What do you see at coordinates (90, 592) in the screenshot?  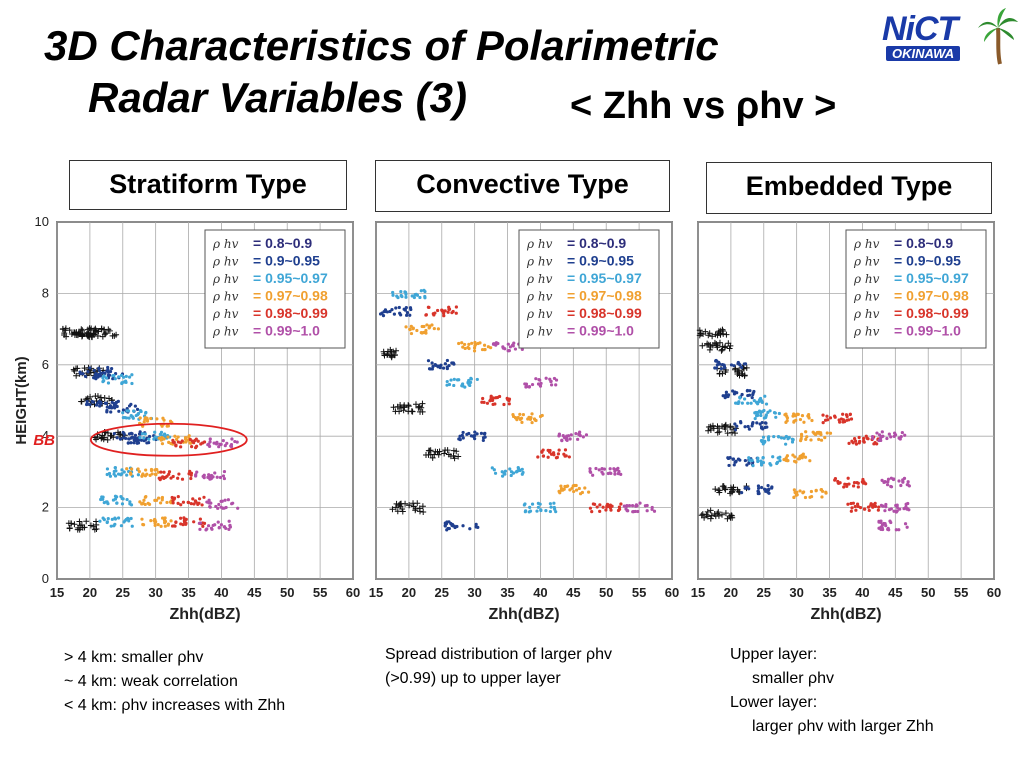 I see `x-tick-label: 20` at bounding box center [90, 592].